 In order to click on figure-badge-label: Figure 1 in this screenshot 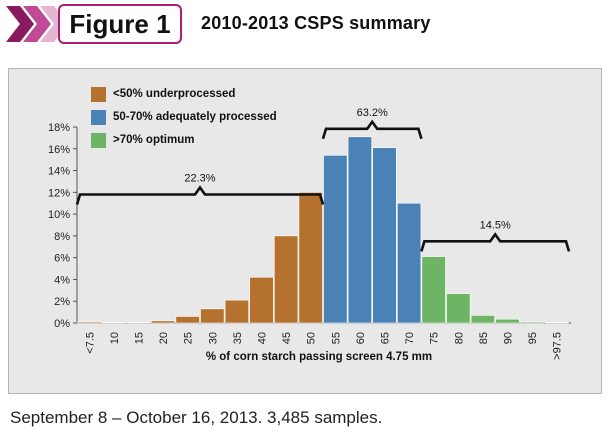, I will do `click(120, 24)`.